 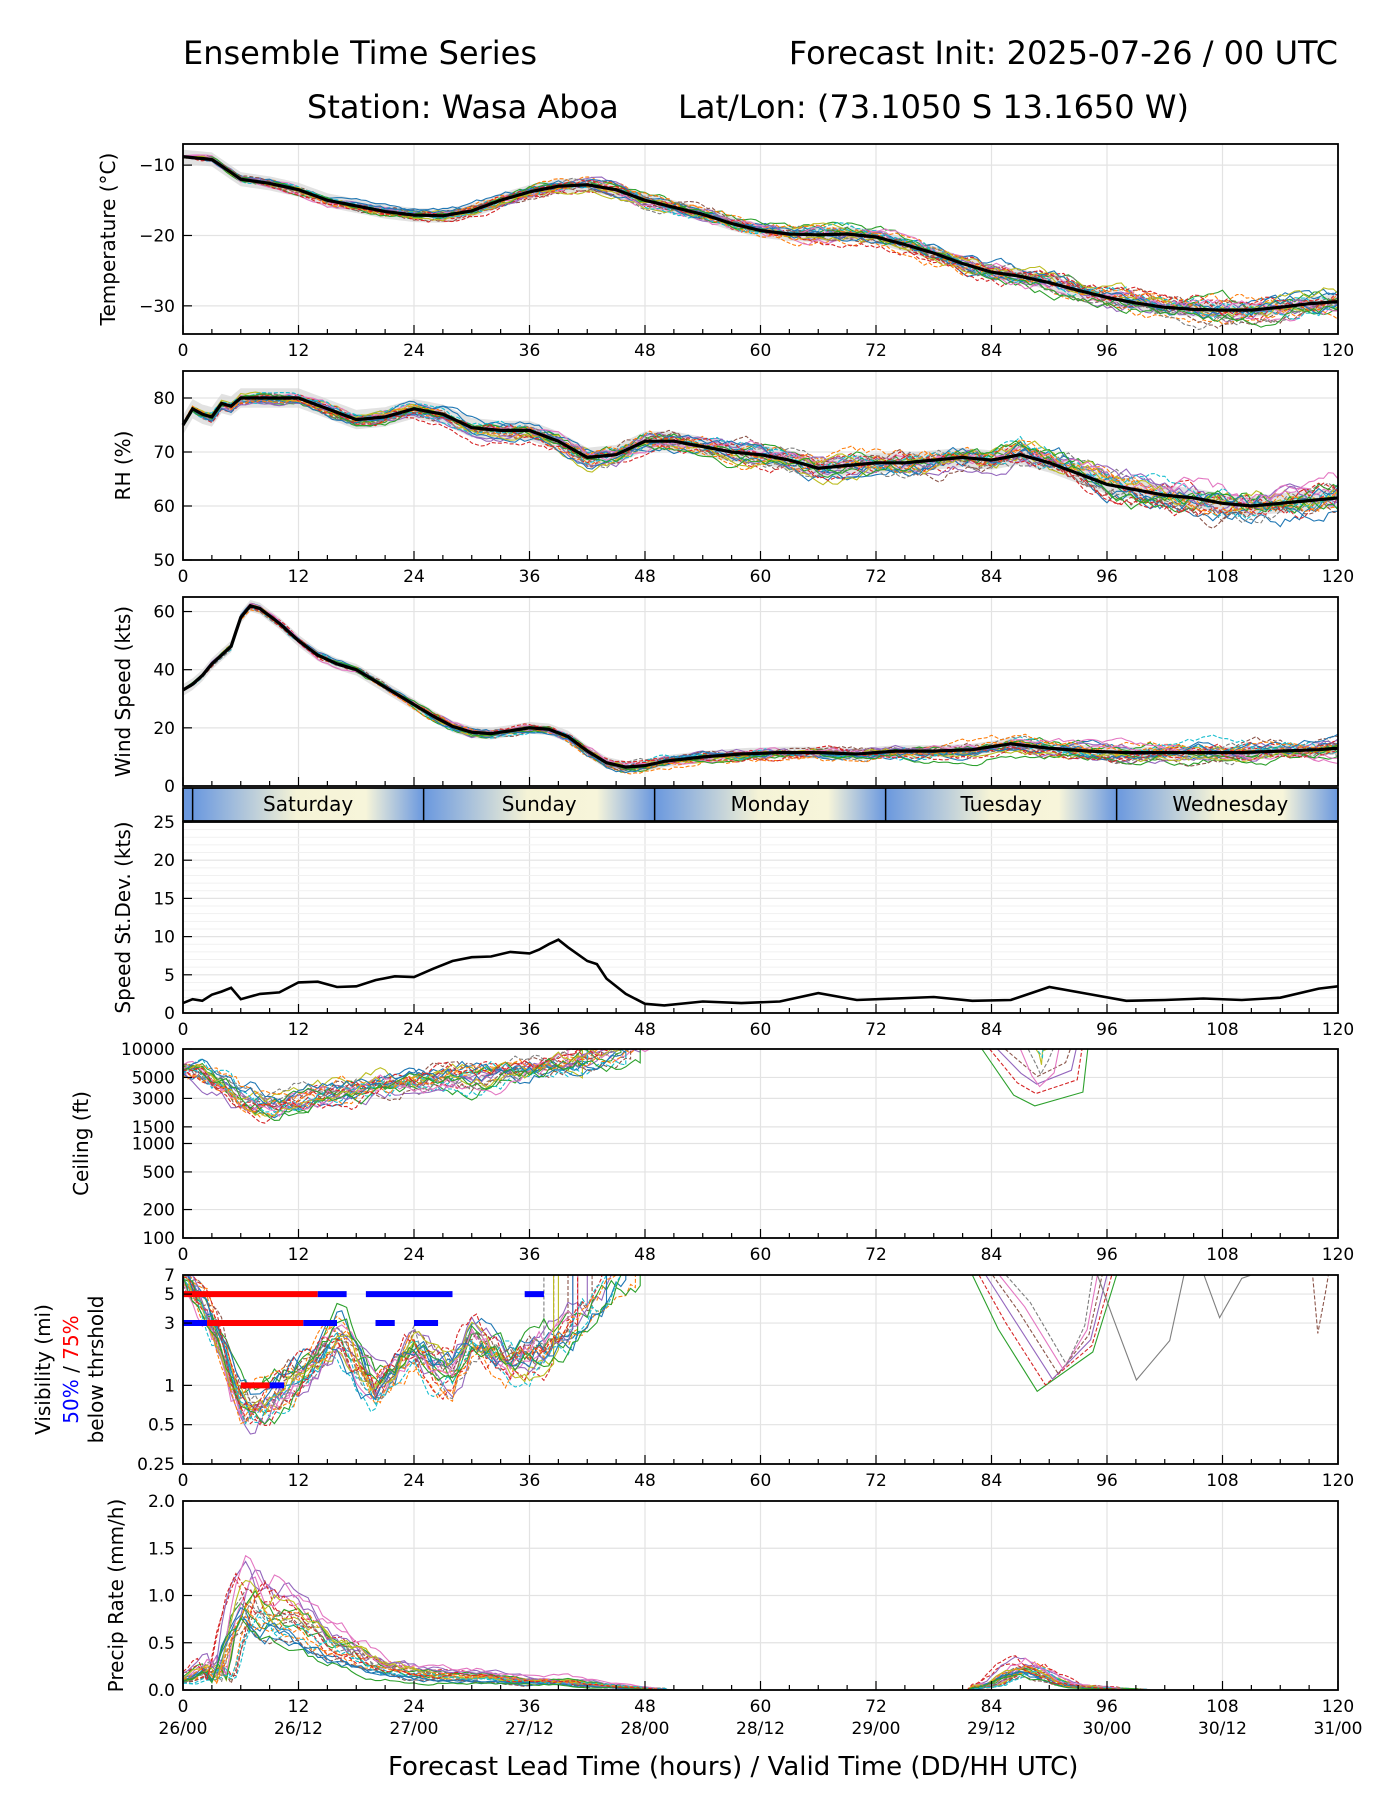 I want to click on wind_speed-axes: 0 20 40 60, so click(x=746, y=696).